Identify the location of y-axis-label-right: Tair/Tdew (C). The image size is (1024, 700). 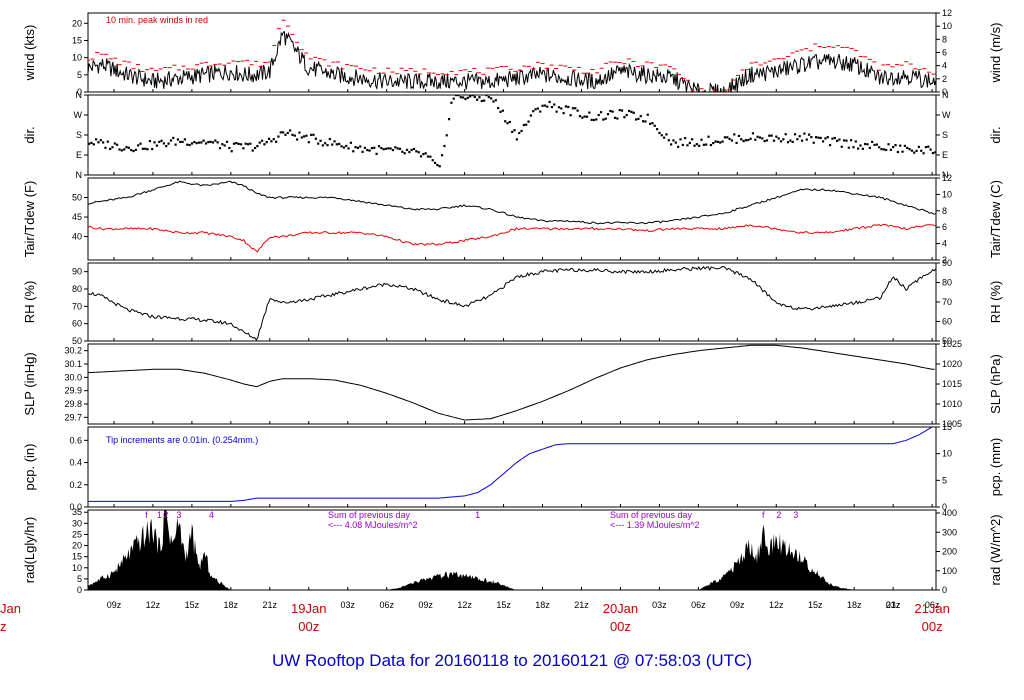
(995, 219).